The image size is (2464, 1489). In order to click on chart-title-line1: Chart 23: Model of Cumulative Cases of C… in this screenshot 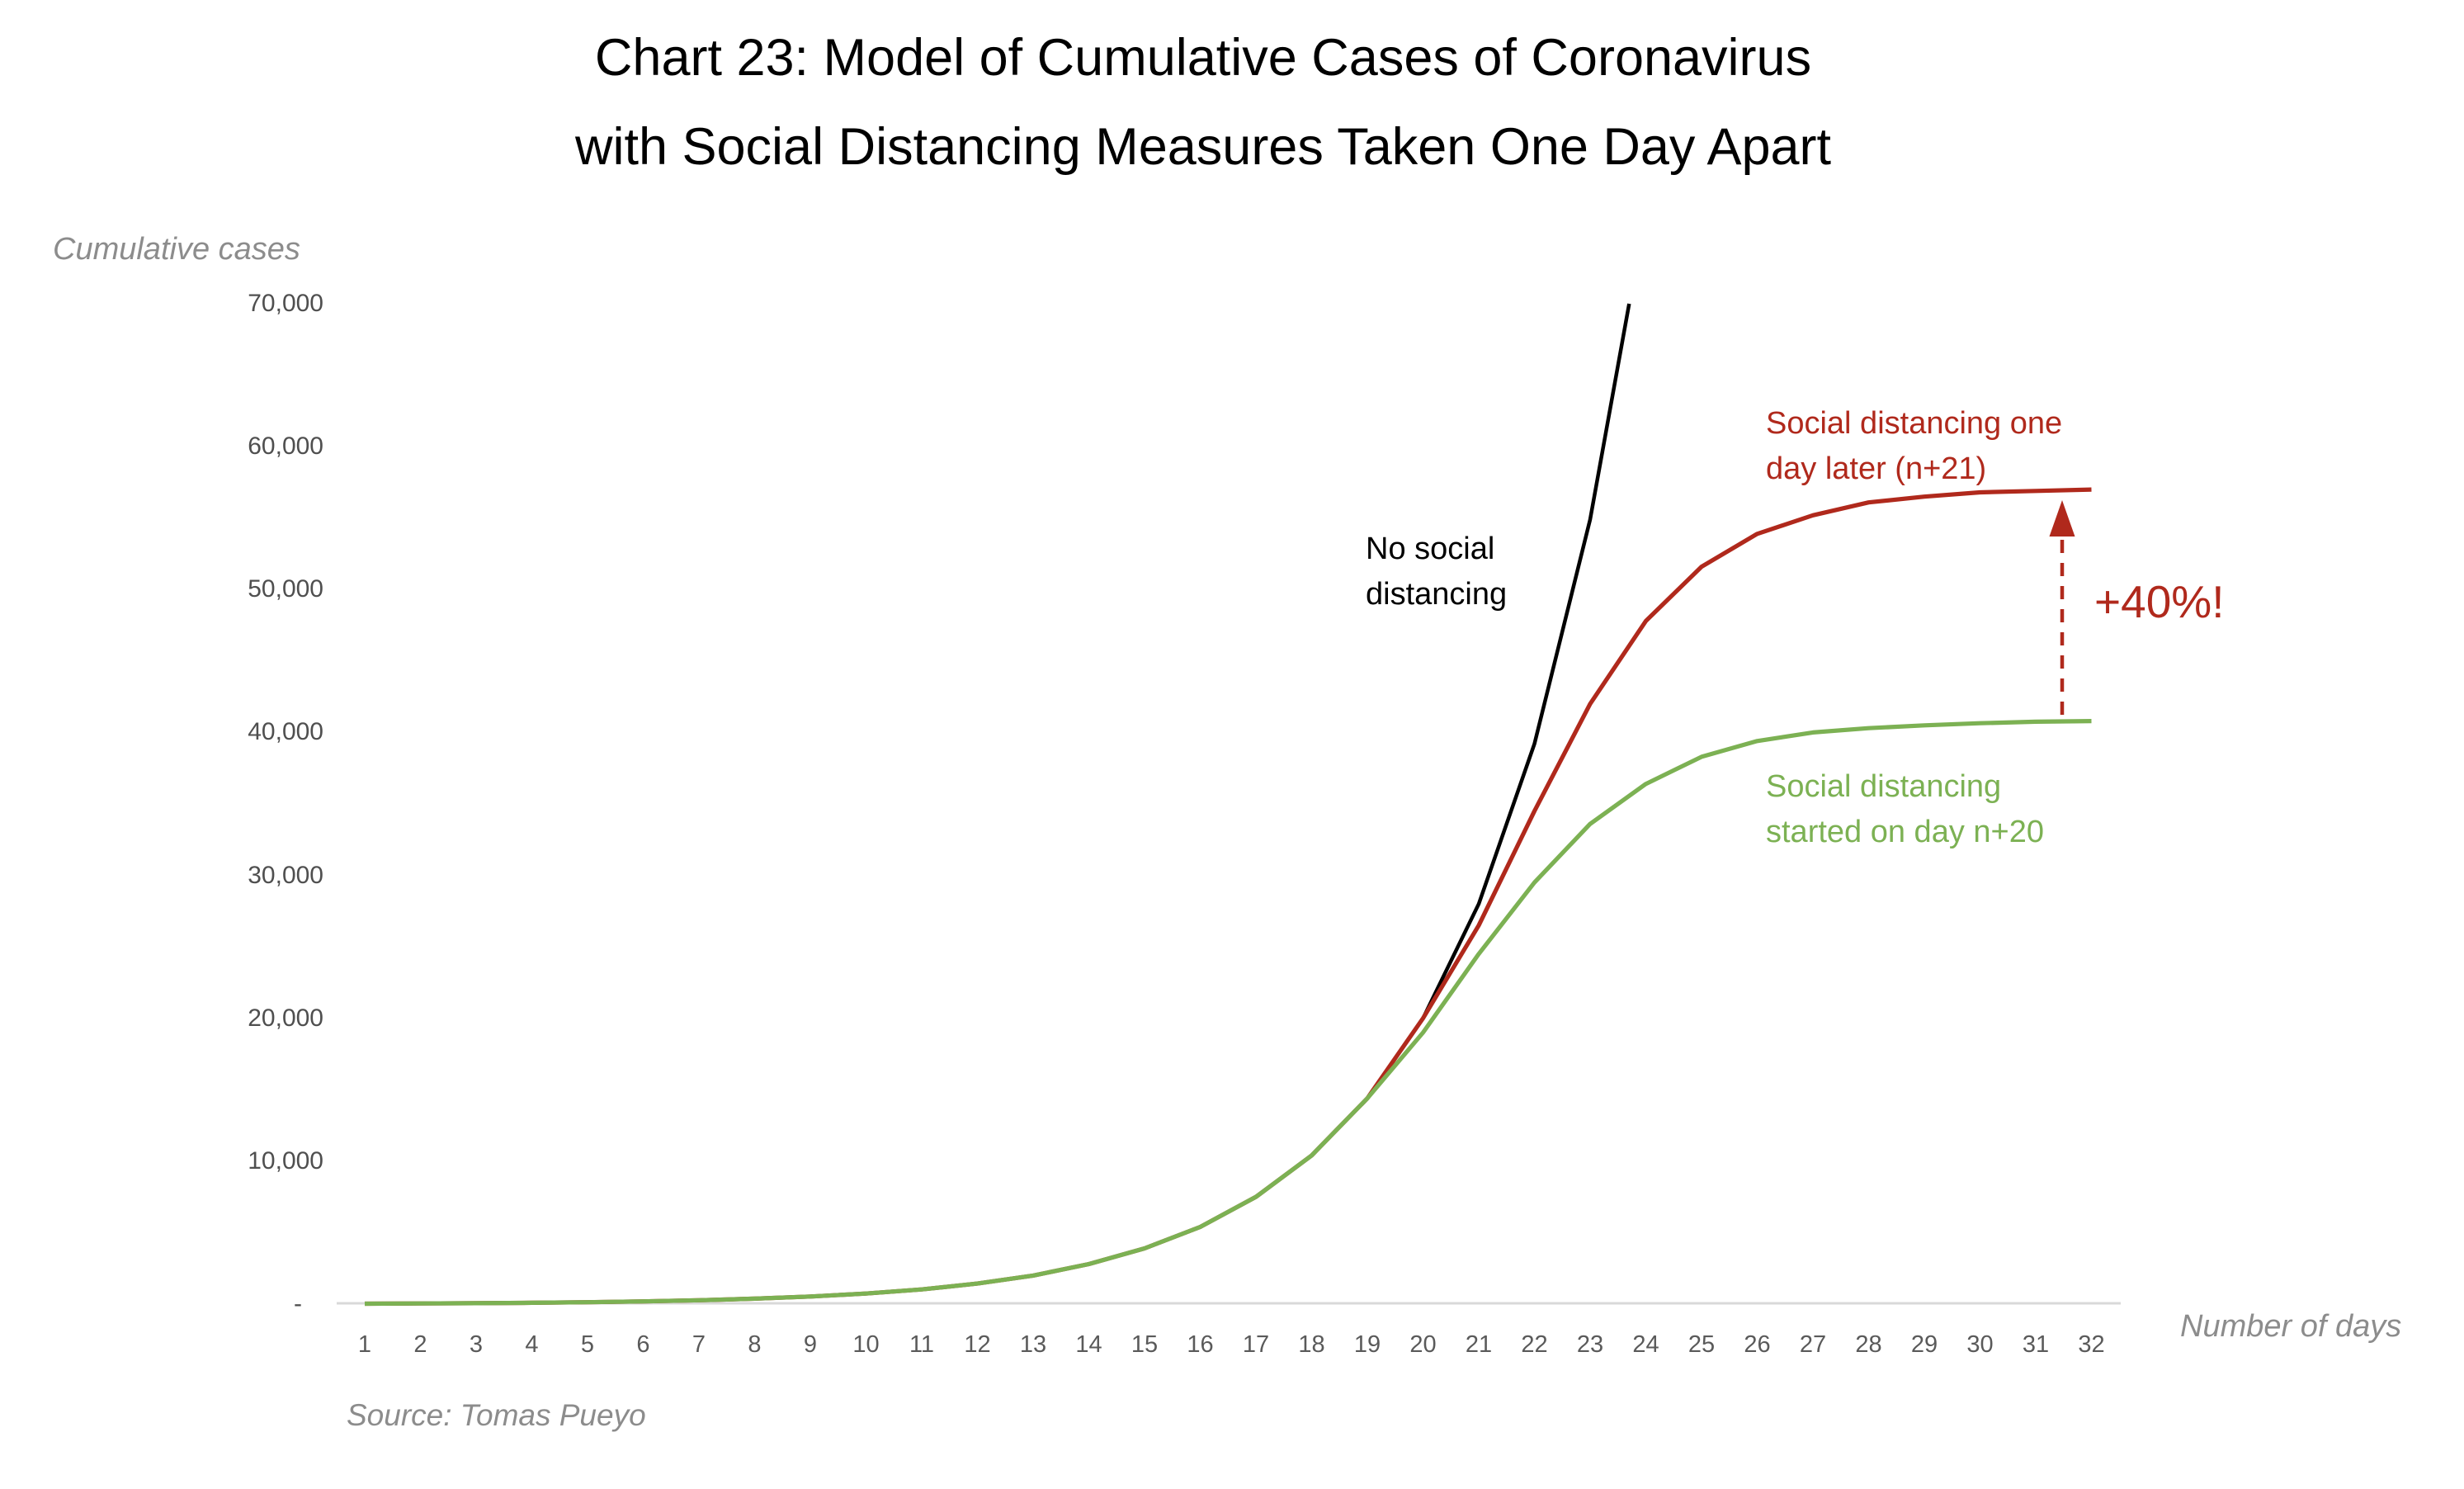, I will do `click(1203, 58)`.